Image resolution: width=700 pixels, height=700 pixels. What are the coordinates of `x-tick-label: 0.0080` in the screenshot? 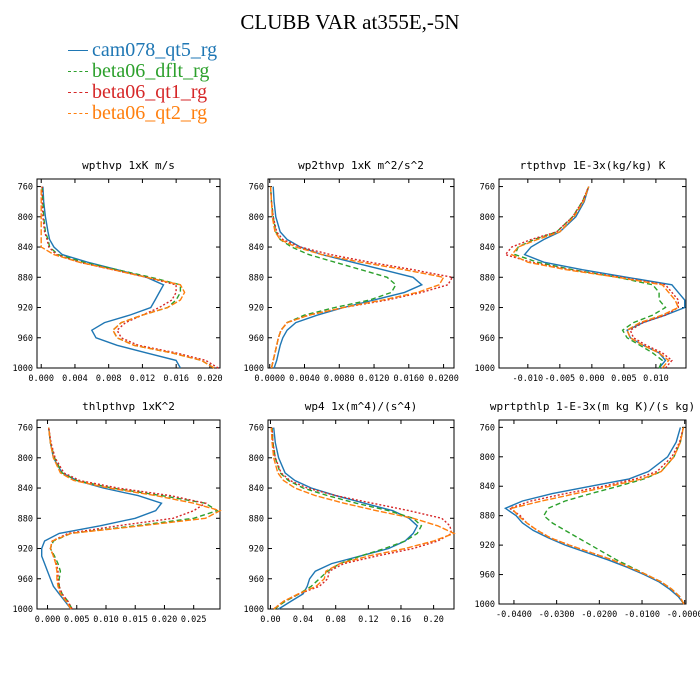 It's located at (339, 379).